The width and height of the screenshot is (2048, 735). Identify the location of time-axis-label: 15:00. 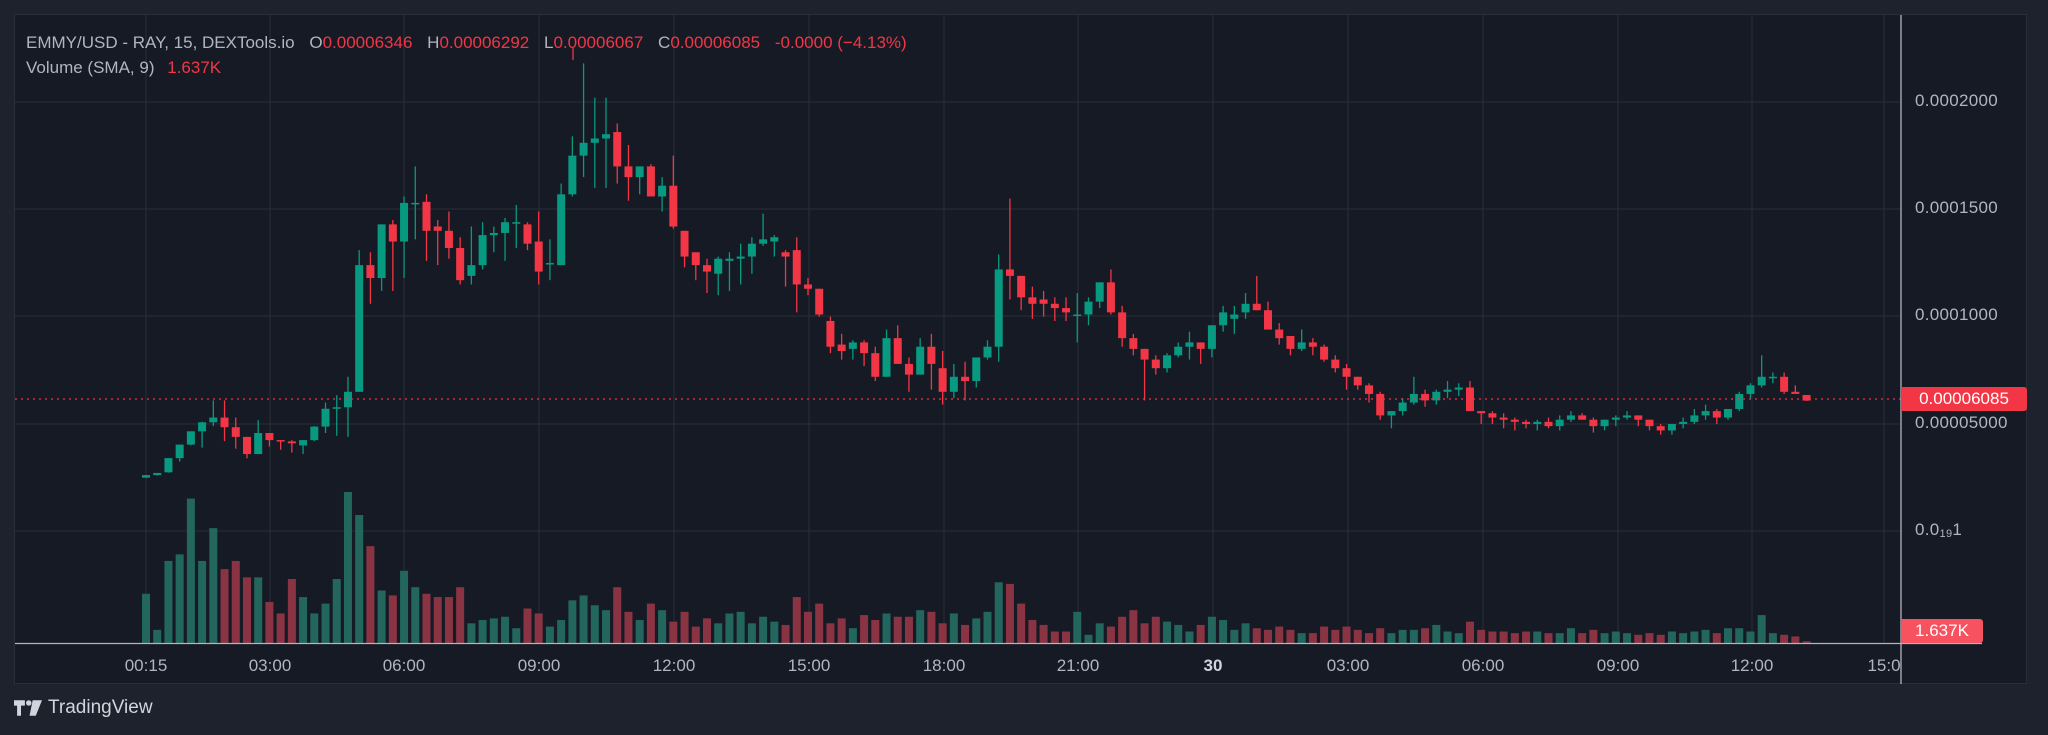
(809, 665).